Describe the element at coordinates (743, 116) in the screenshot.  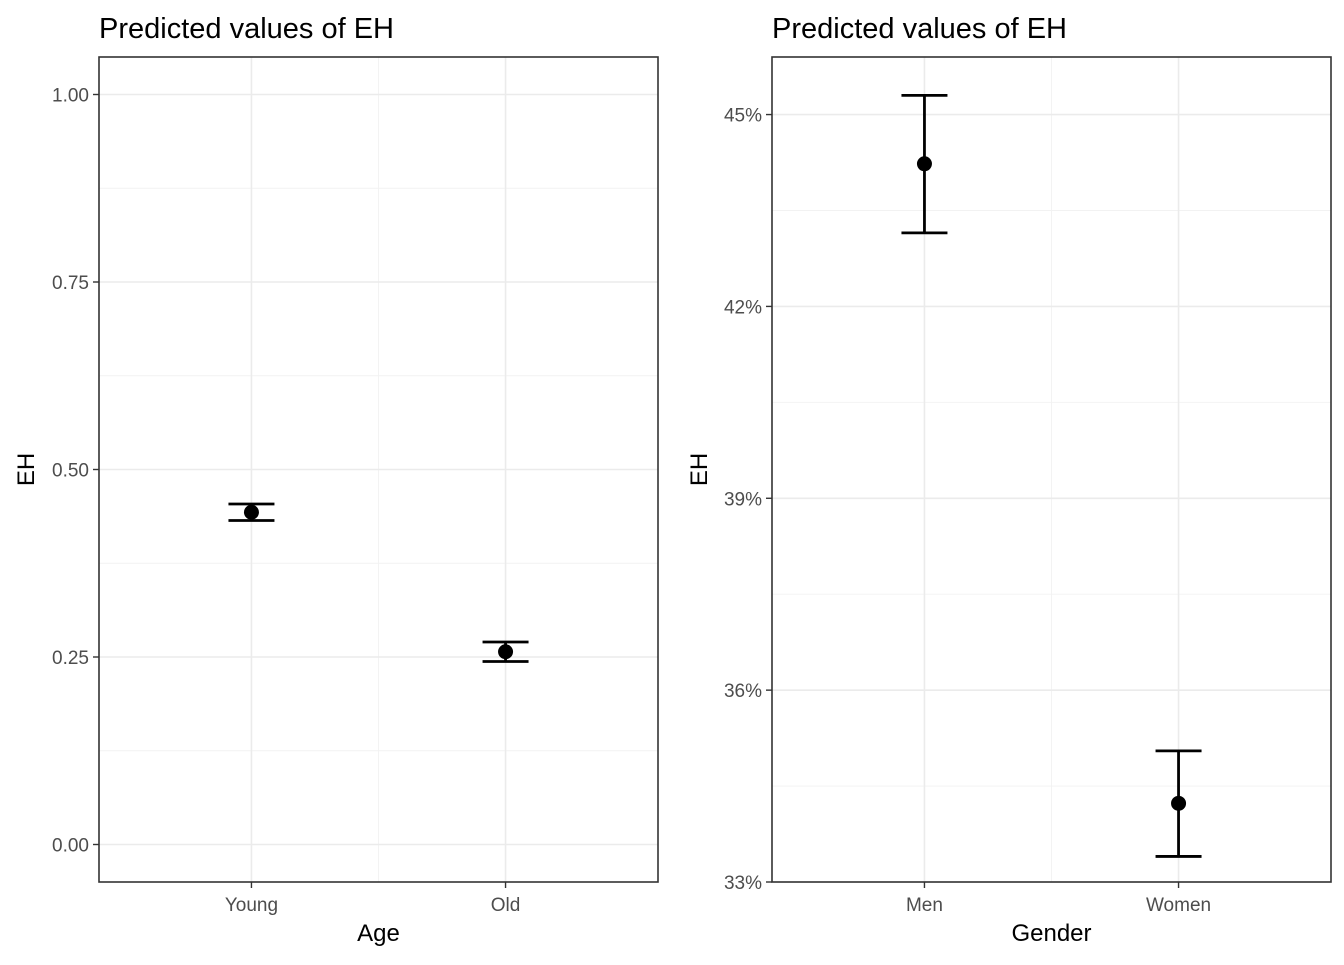
I see `y-tick-label: 45%` at that location.